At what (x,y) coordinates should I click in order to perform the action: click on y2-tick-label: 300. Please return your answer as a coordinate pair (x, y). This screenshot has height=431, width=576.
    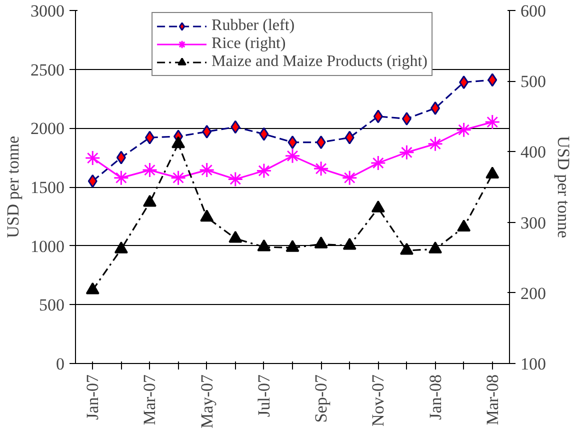
    Looking at the image, I should click on (533, 222).